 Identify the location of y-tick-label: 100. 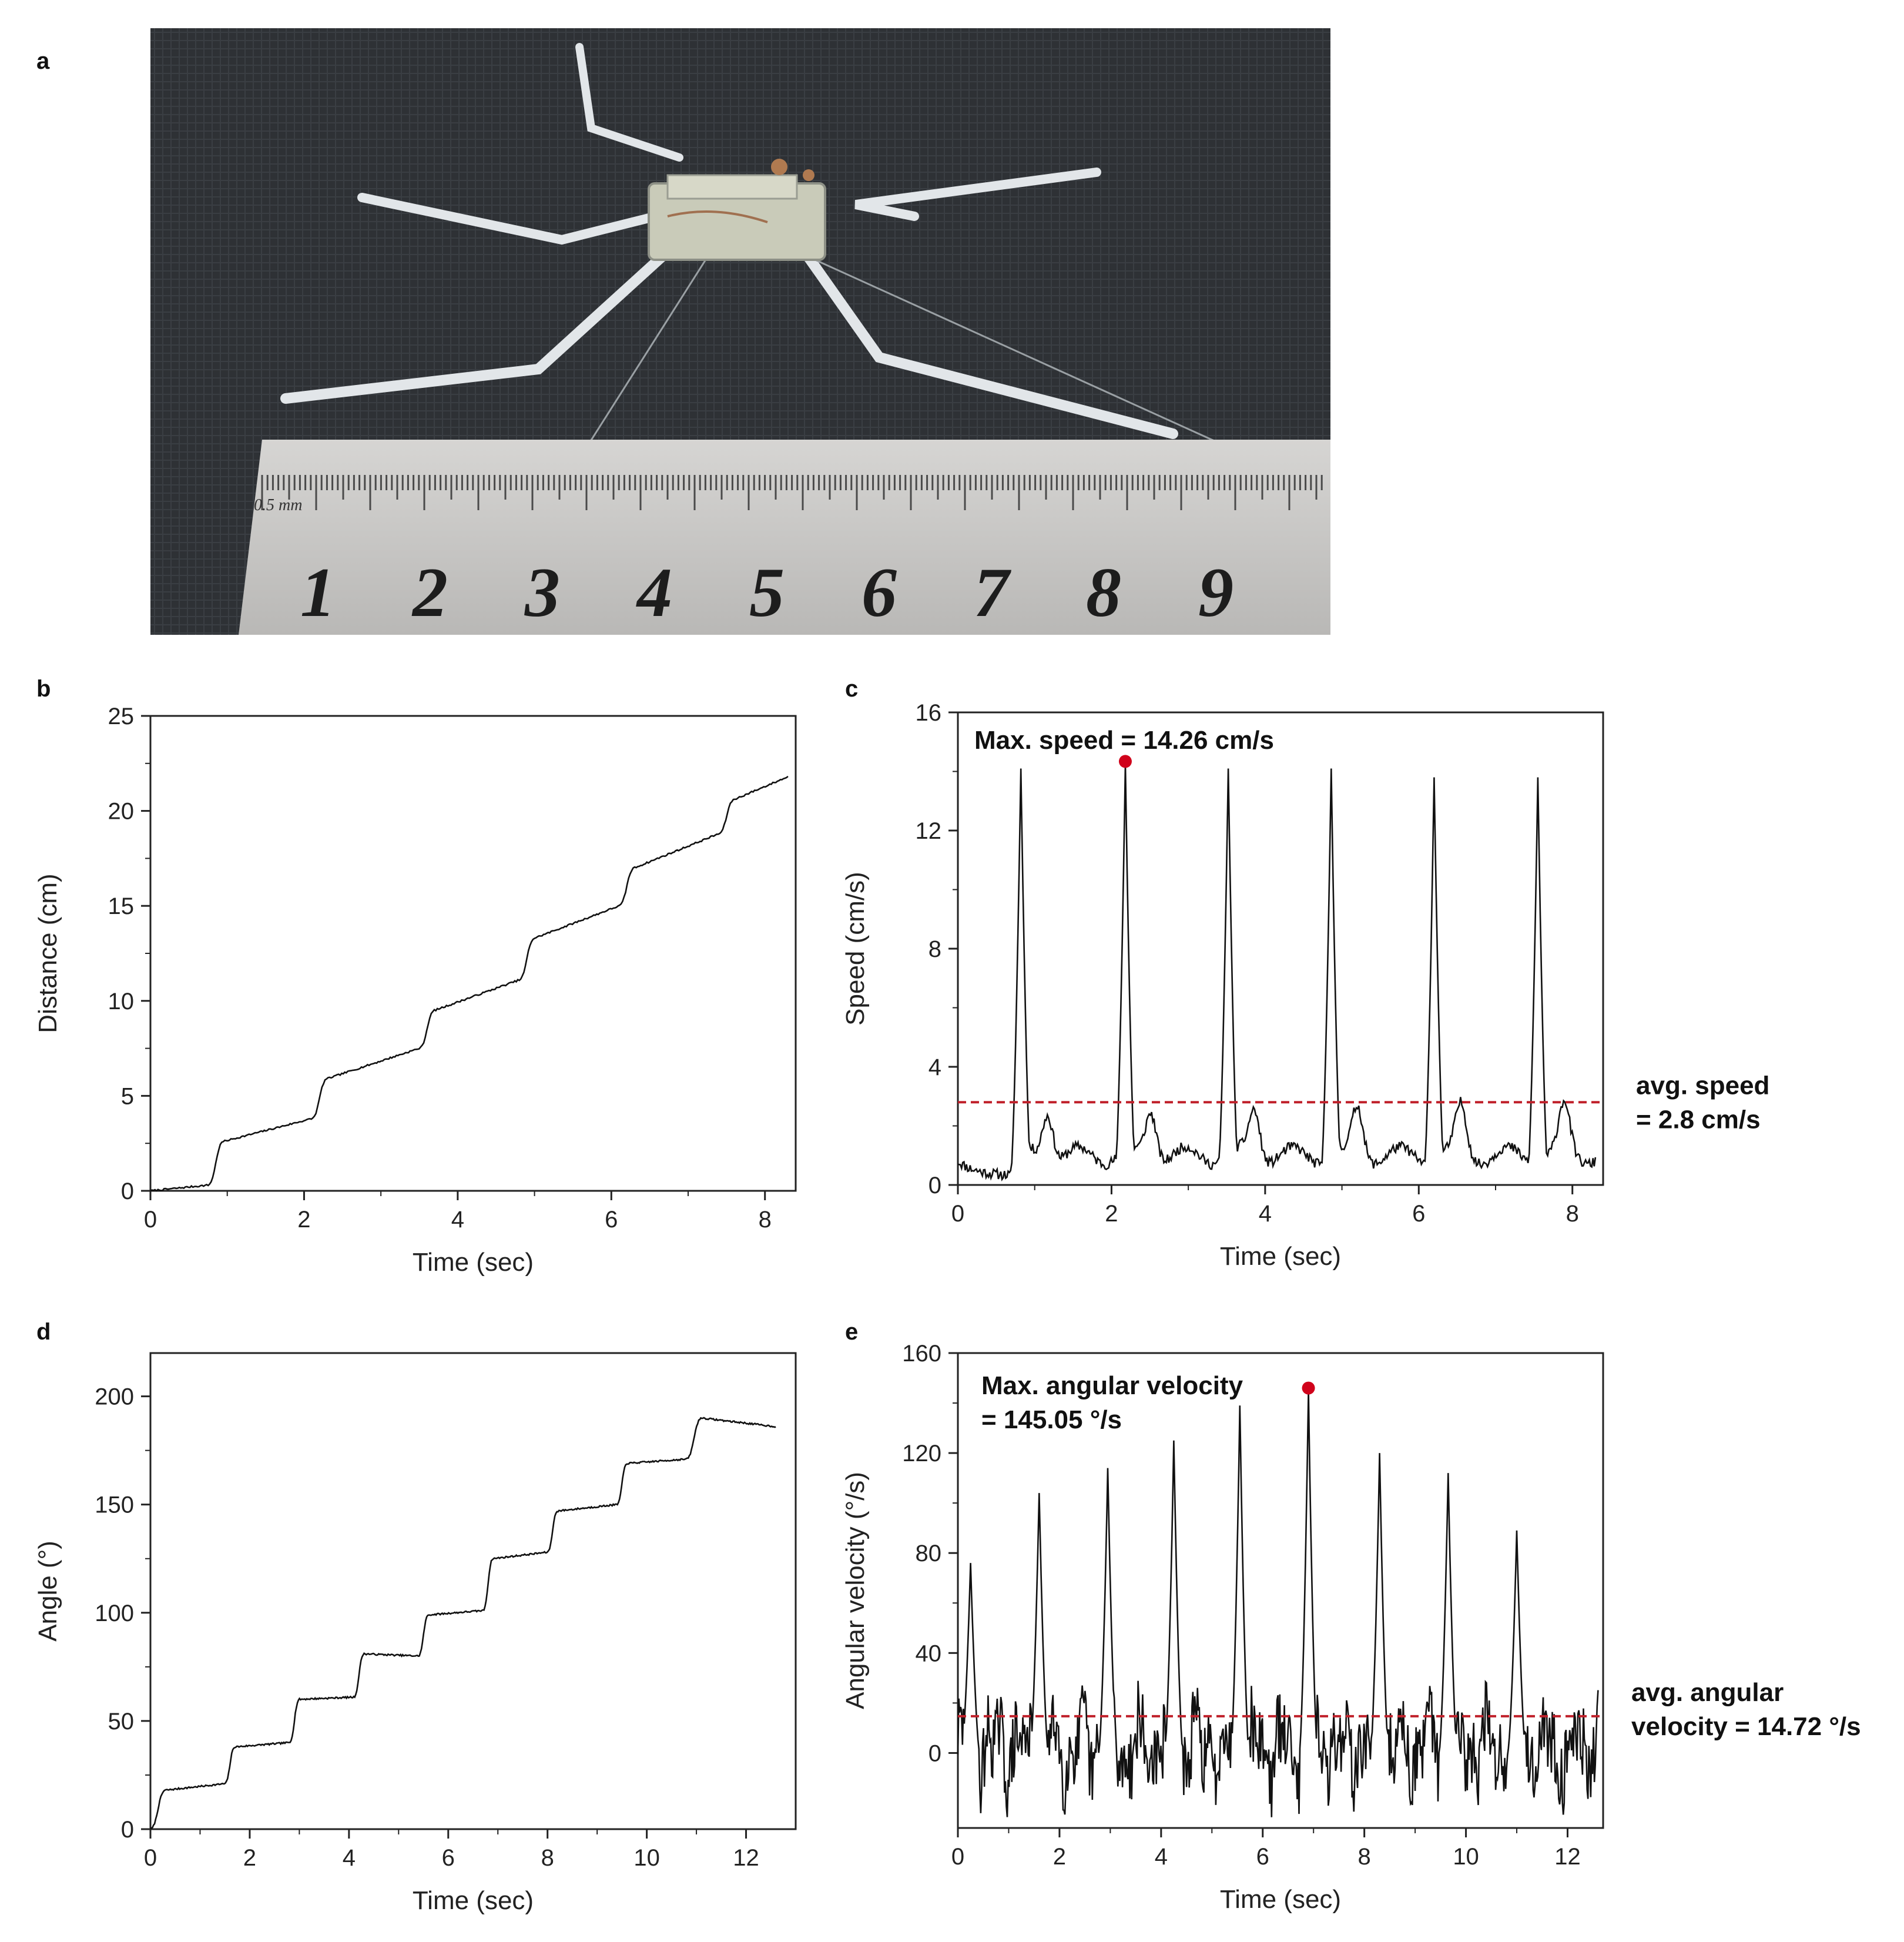
(114, 1613).